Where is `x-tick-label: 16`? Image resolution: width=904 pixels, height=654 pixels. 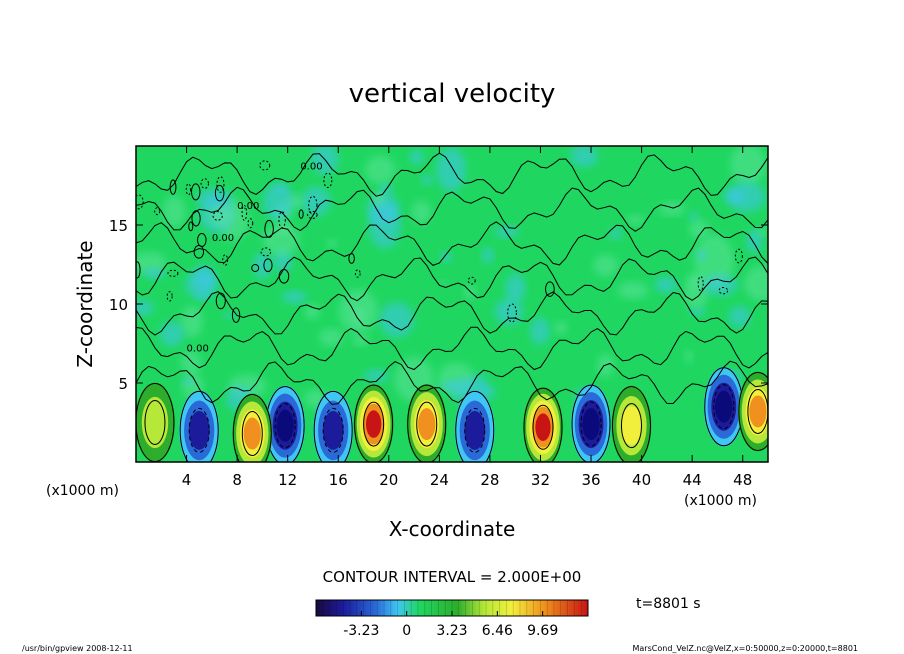
x-tick-label: 16 is located at coordinates (338, 480).